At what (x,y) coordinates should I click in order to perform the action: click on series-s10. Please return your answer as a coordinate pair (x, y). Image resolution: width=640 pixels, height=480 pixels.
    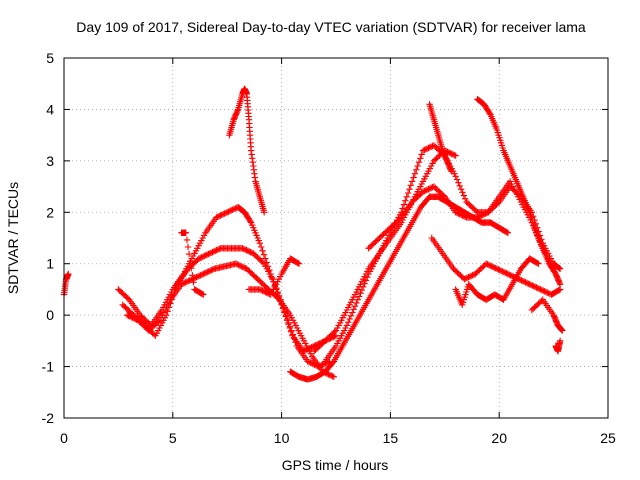
    Looking at the image, I should click on (412, 199).